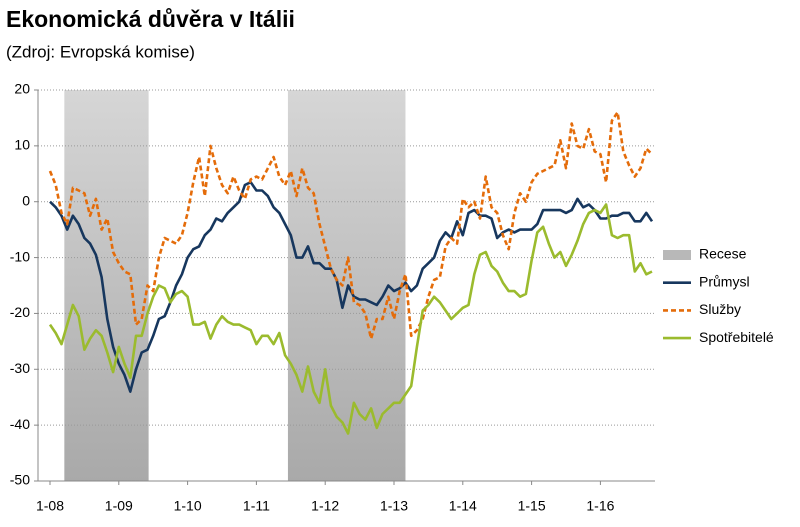 This screenshot has height=527, width=800. What do you see at coordinates (20, 480) in the screenshot?
I see `y-tick-label: -50` at bounding box center [20, 480].